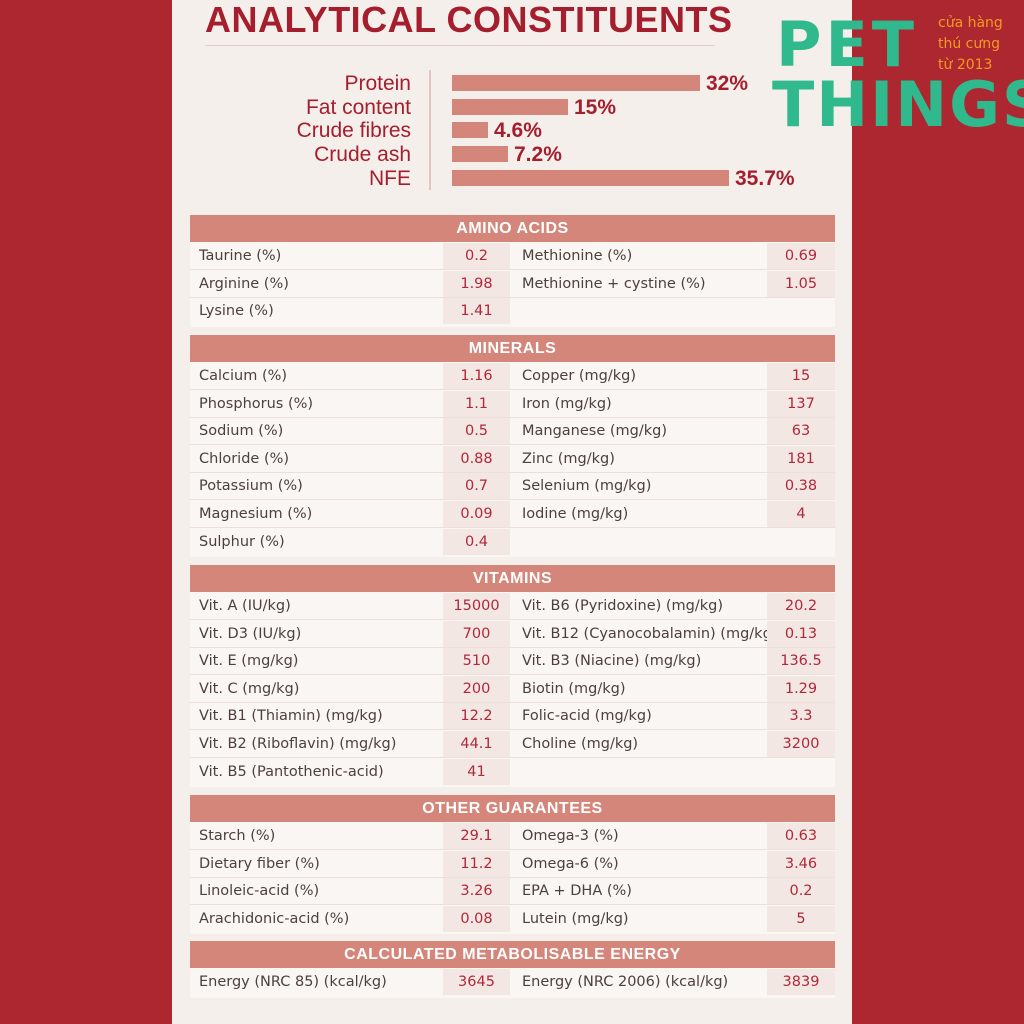  Describe the element at coordinates (249, 661) in the screenshot. I see `nutrient-name: Vit. E (mg/kg)` at that location.